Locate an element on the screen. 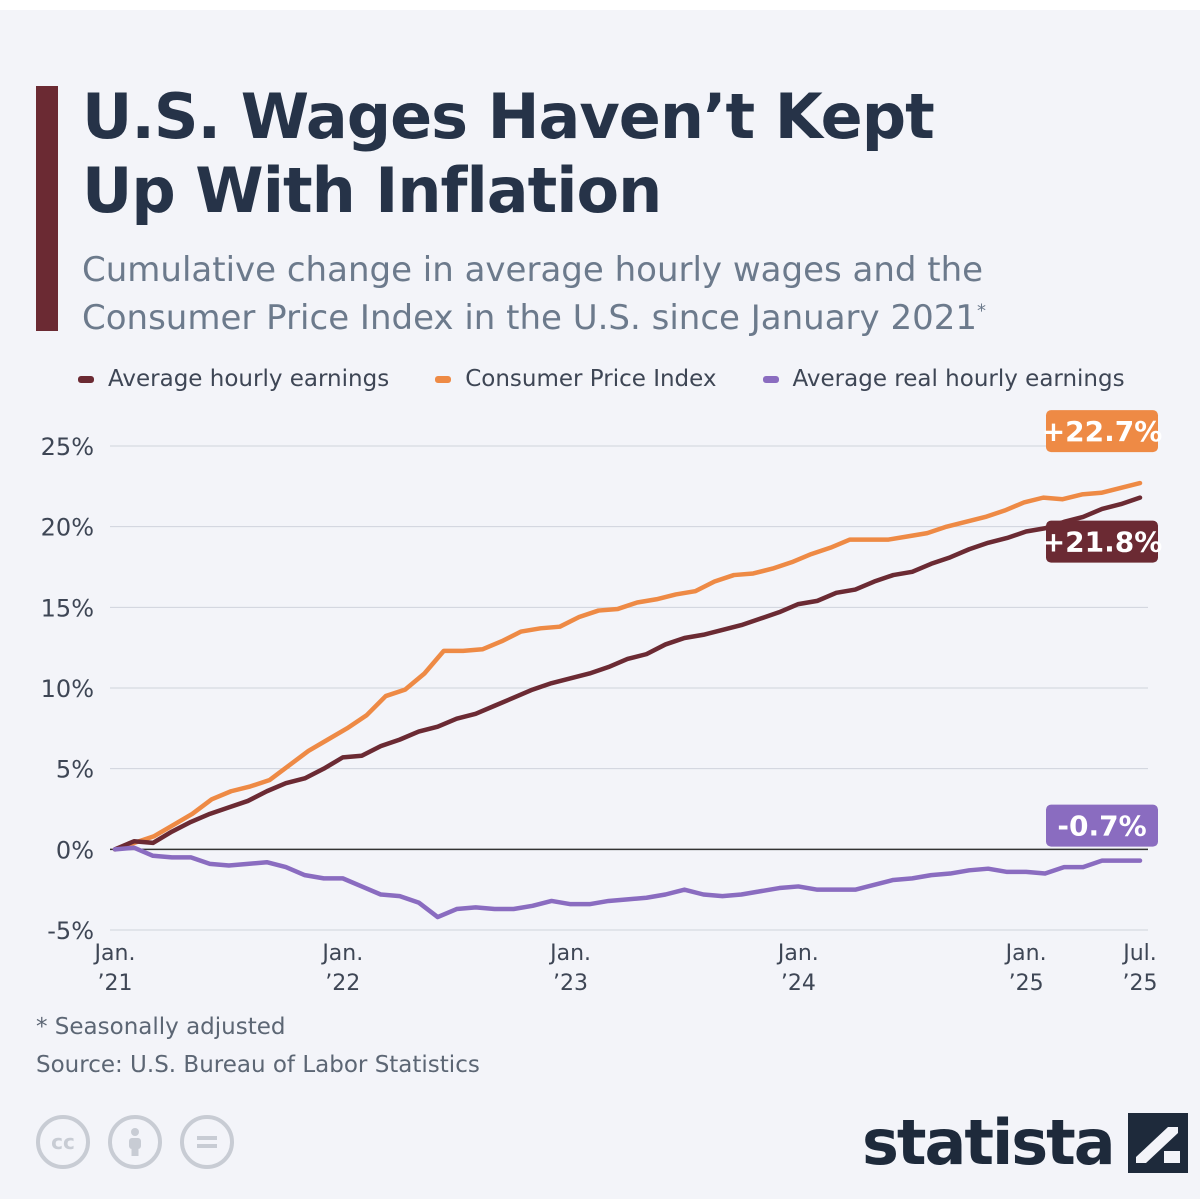 Image resolution: width=1200 pixels, height=1199 pixels. x-tick-label-month: Jul. is located at coordinates (1139, 953).